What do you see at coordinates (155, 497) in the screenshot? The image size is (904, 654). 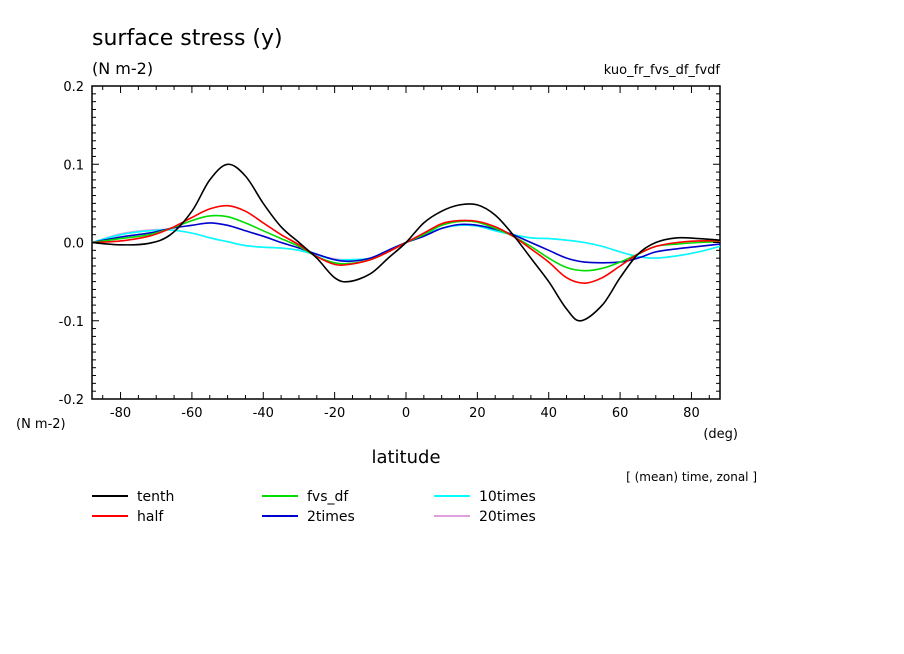 I see `legend-label-tenth: tenth` at bounding box center [155, 497].